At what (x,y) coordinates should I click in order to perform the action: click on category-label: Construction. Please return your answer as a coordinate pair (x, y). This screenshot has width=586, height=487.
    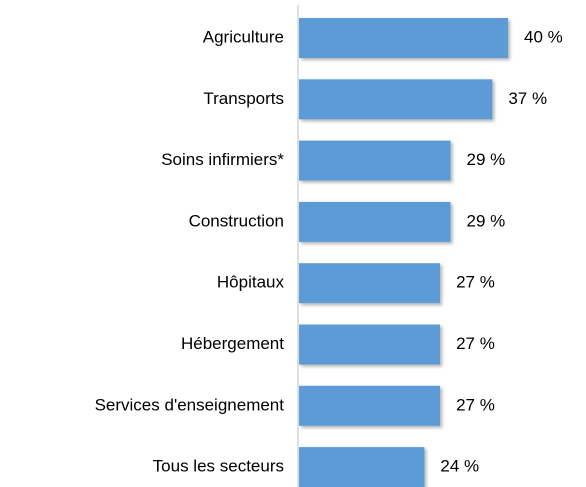
    Looking at the image, I should click on (236, 220).